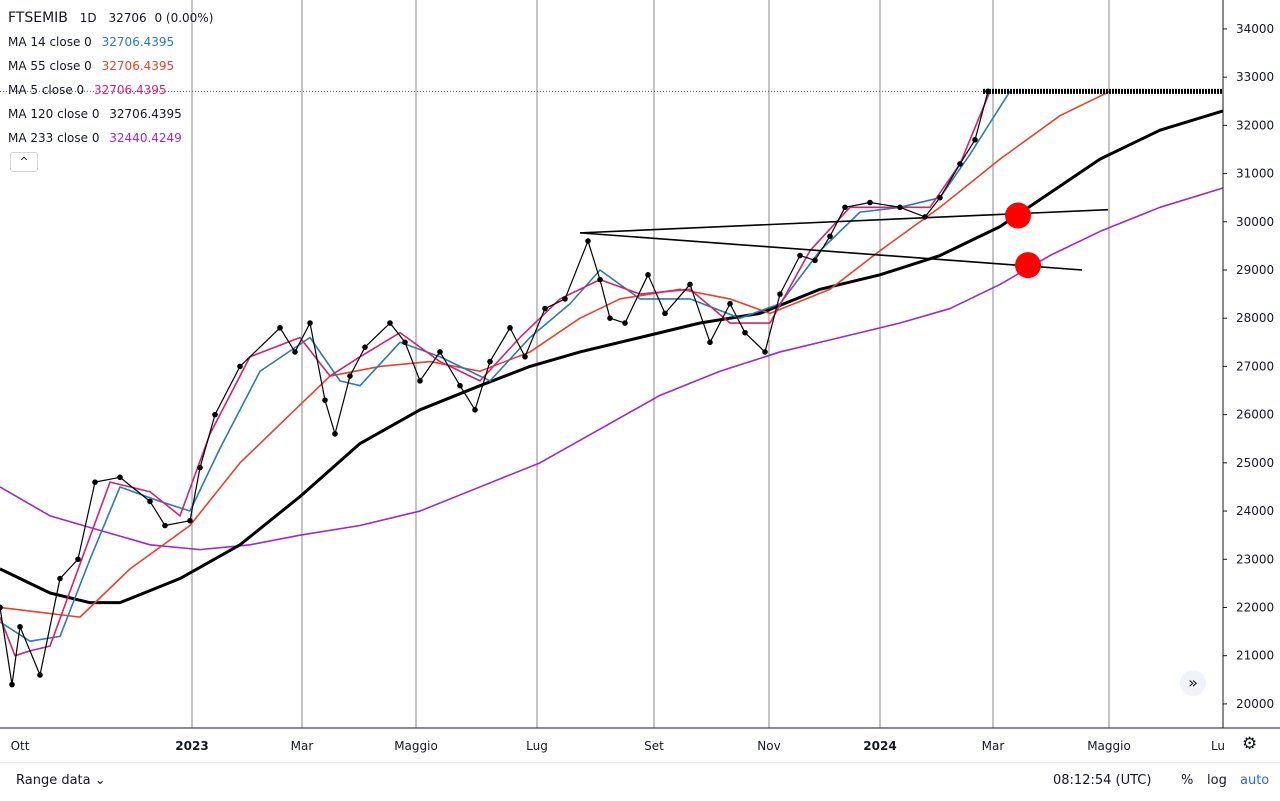 The height and width of the screenshot is (801, 1280). Describe the element at coordinates (1255, 511) in the screenshot. I see `y-tick-label: 24000` at that location.